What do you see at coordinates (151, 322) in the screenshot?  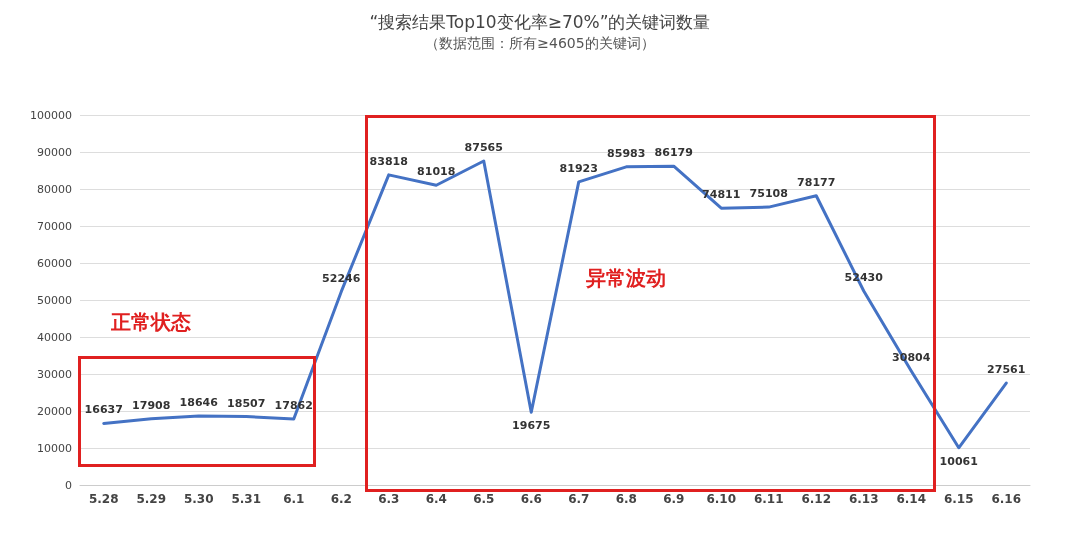 I see `annotation: 正常状态` at bounding box center [151, 322].